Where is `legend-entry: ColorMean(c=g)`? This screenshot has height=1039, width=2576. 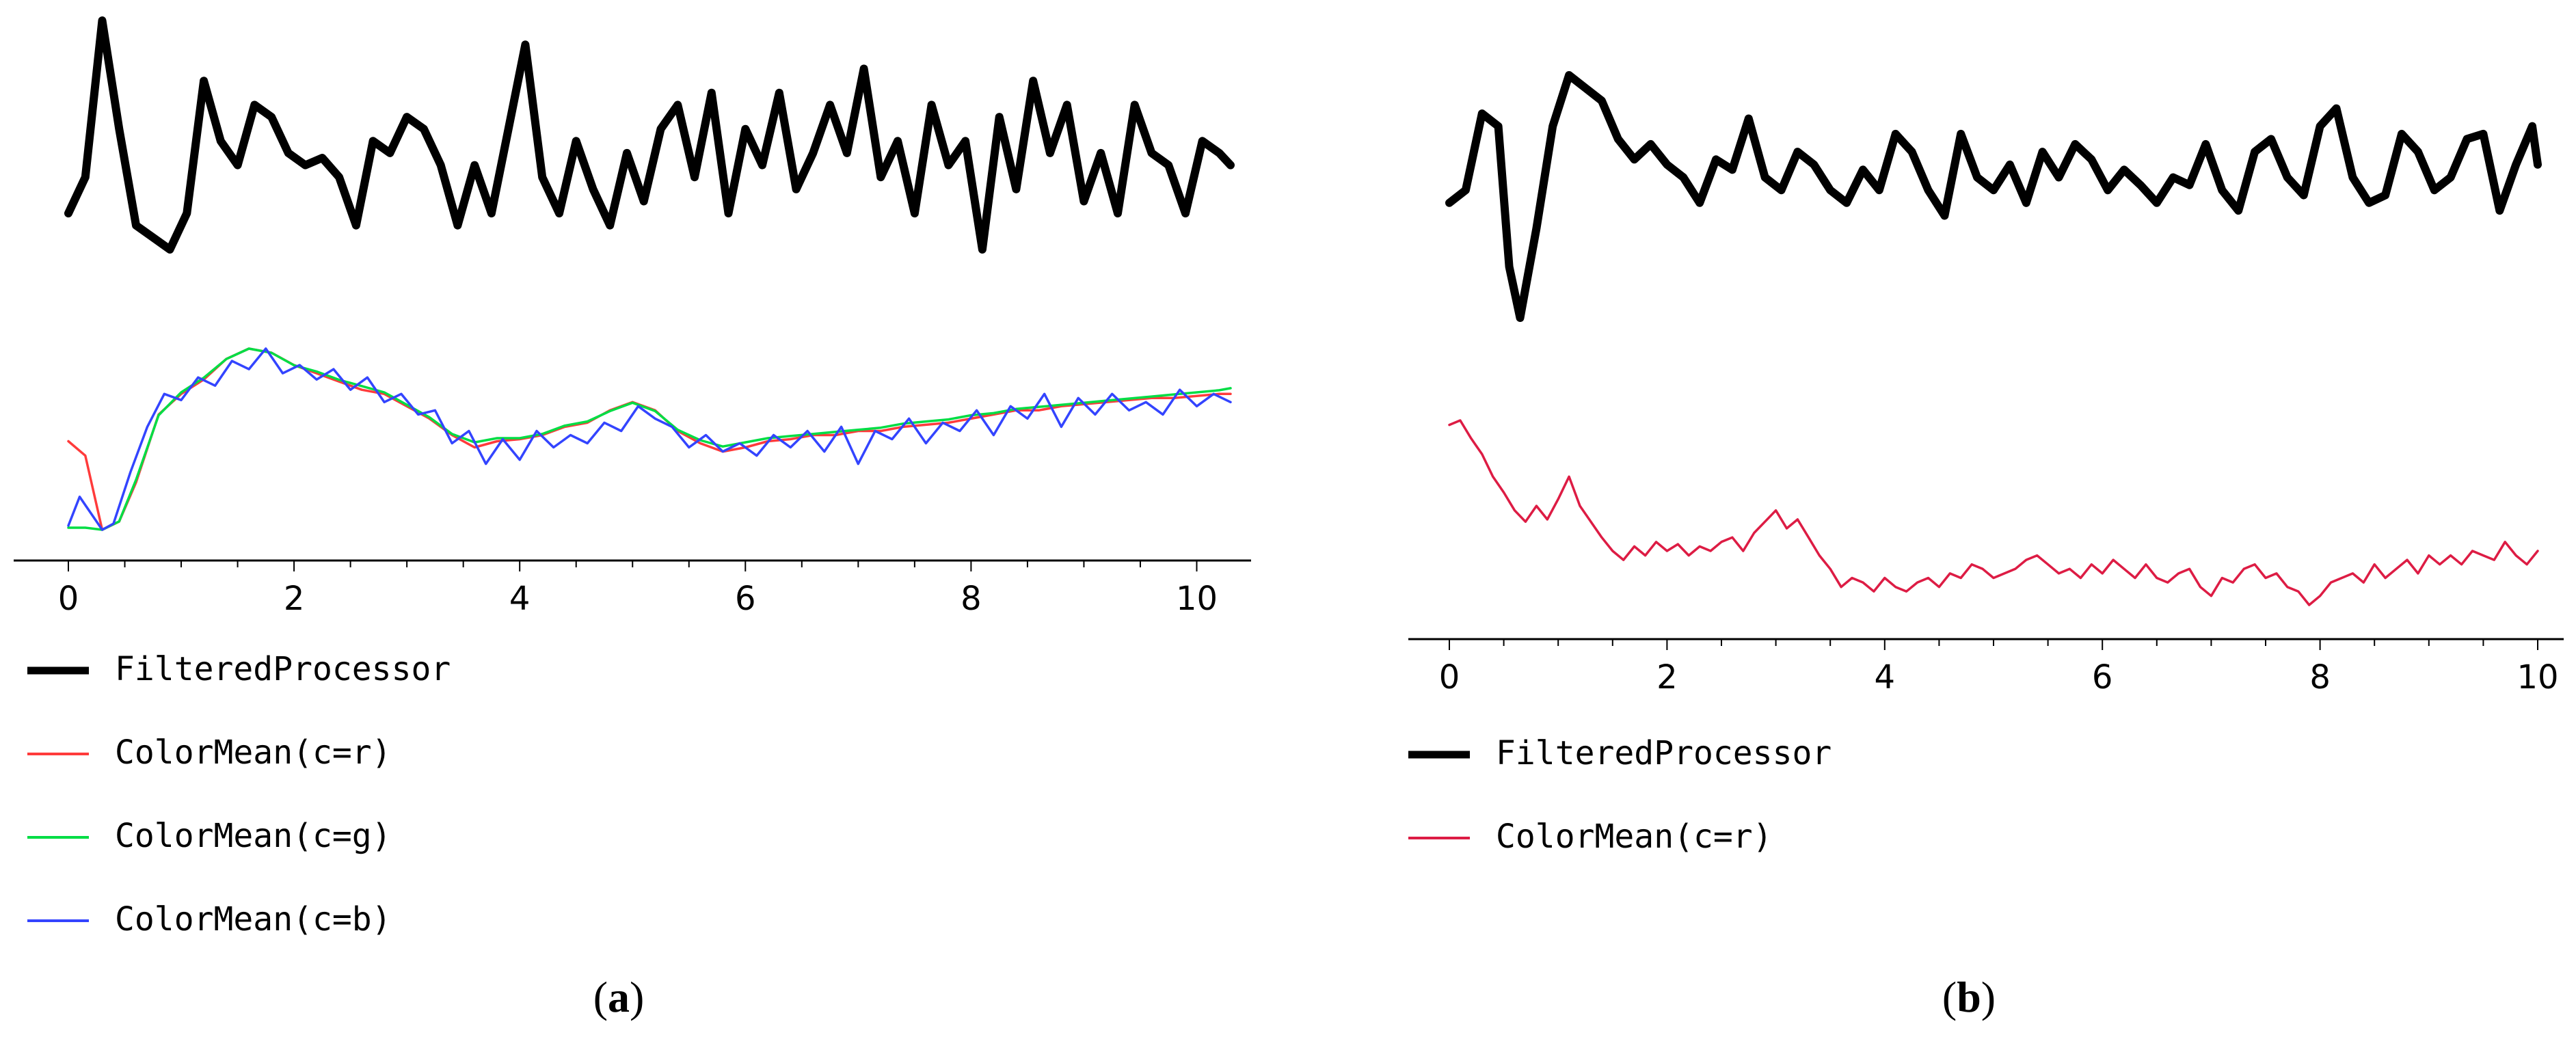 legend-entry: ColorMean(c=g) is located at coordinates (209, 836).